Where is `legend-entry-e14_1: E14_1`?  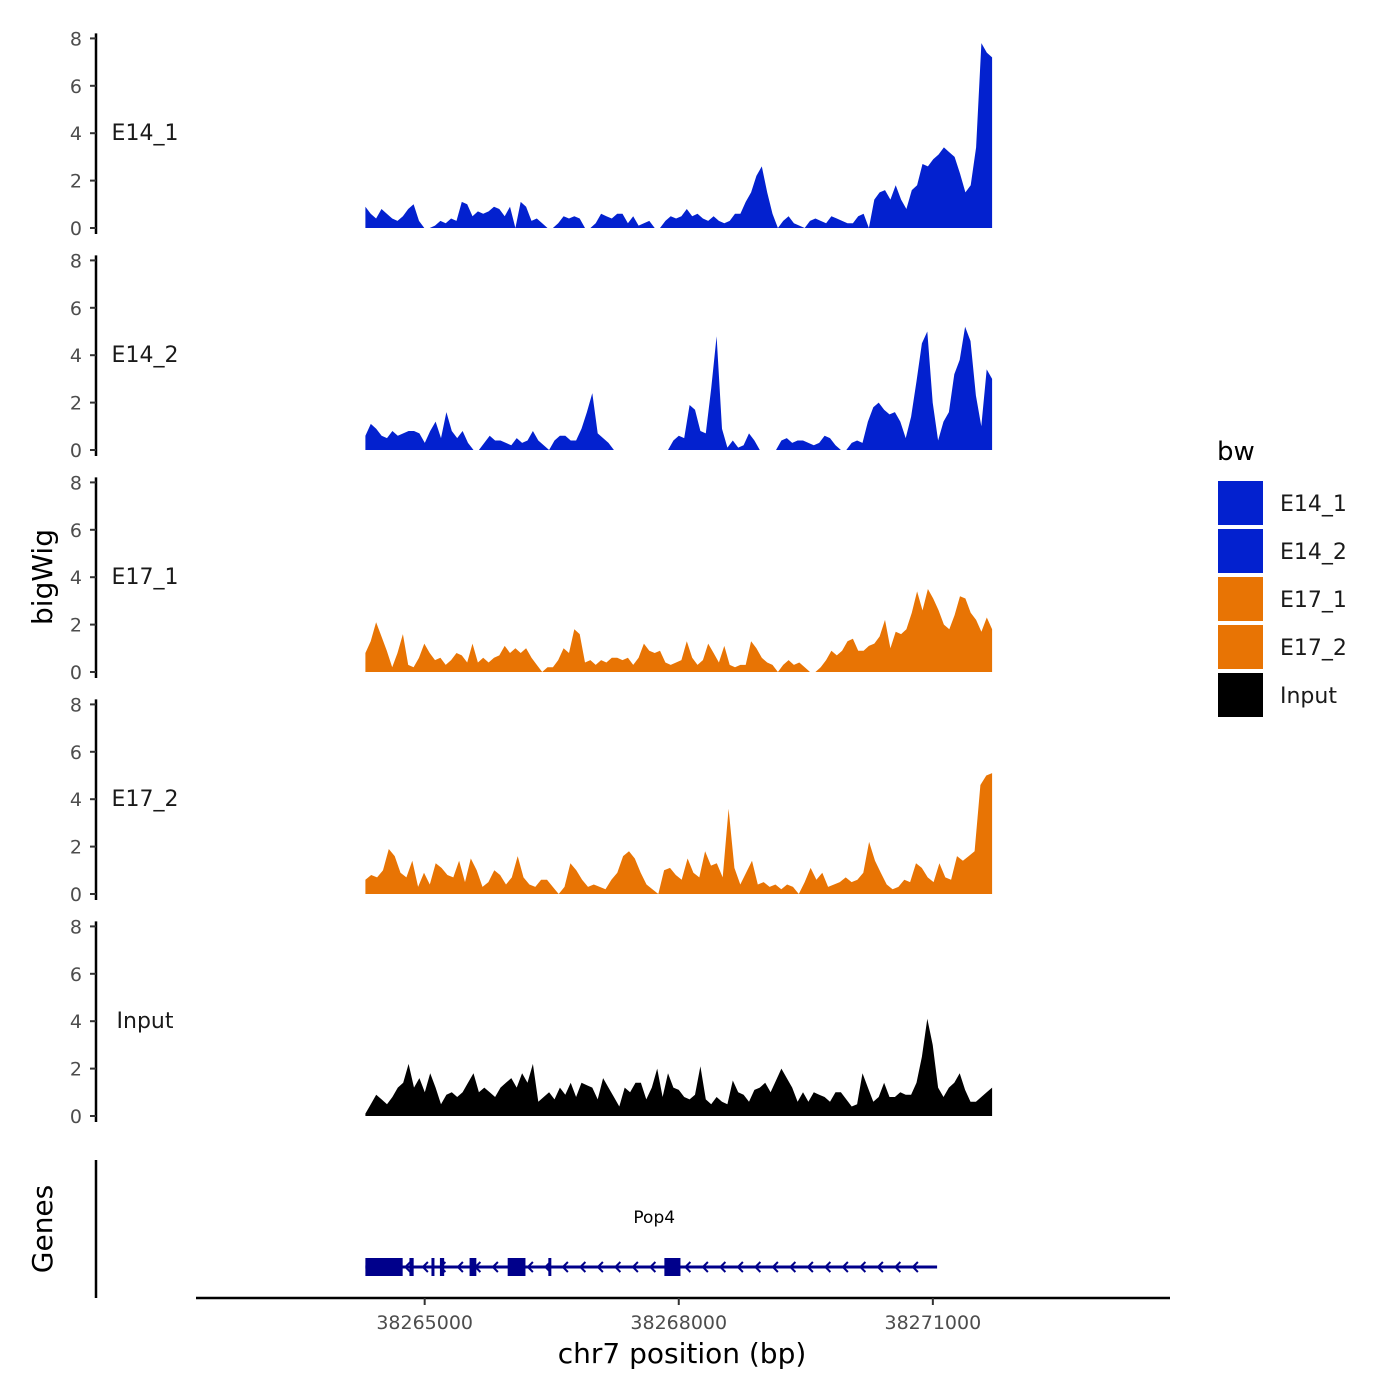
legend-entry-e14_1: E14_1 is located at coordinates (1282, 503).